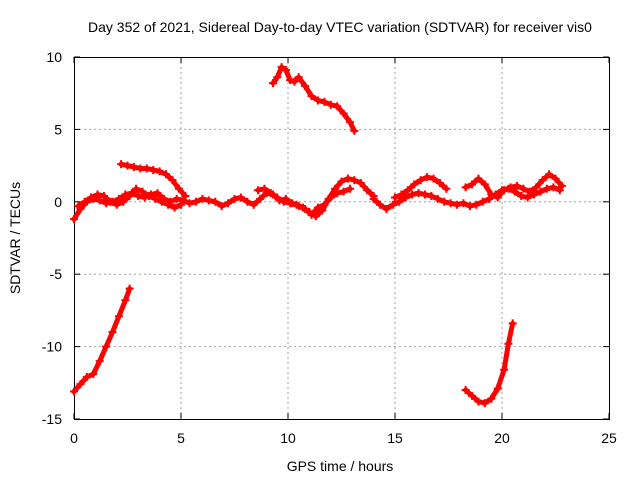  Describe the element at coordinates (316, 197) in the screenshot. I see `series-arc-center` at that location.